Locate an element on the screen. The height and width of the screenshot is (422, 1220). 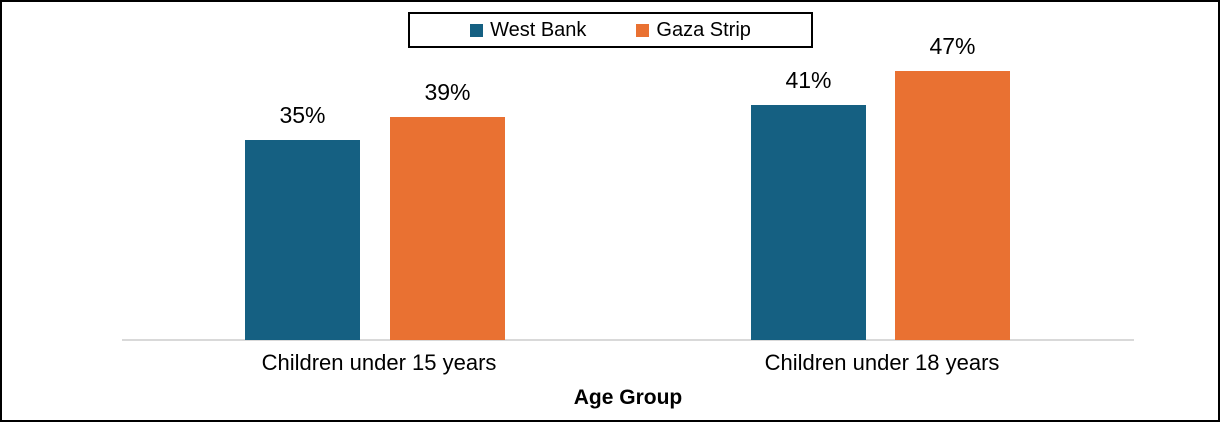
west-bank-swatch-icon is located at coordinates (477, 30).